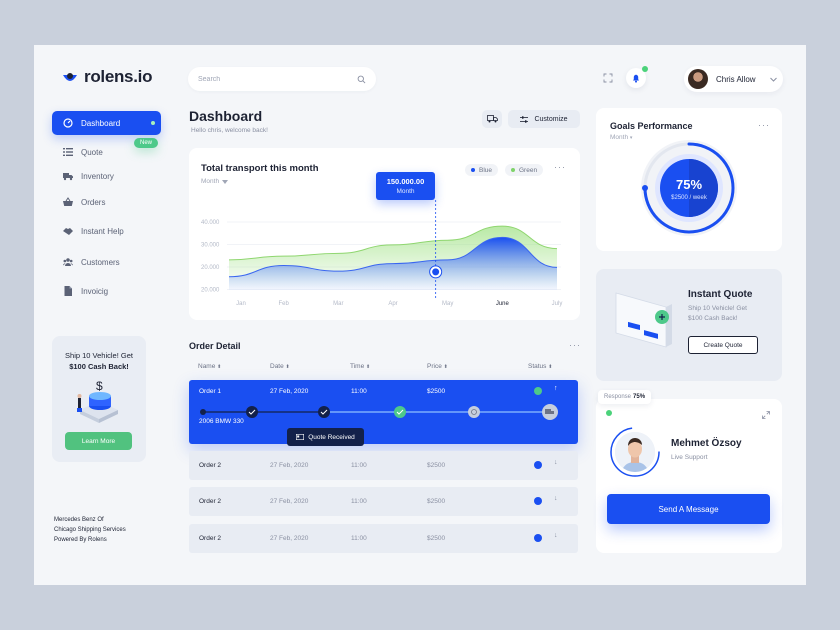 The image size is (840, 630). Describe the element at coordinates (379, 412) in the screenshot. I see `shipment-tracker` at that location.